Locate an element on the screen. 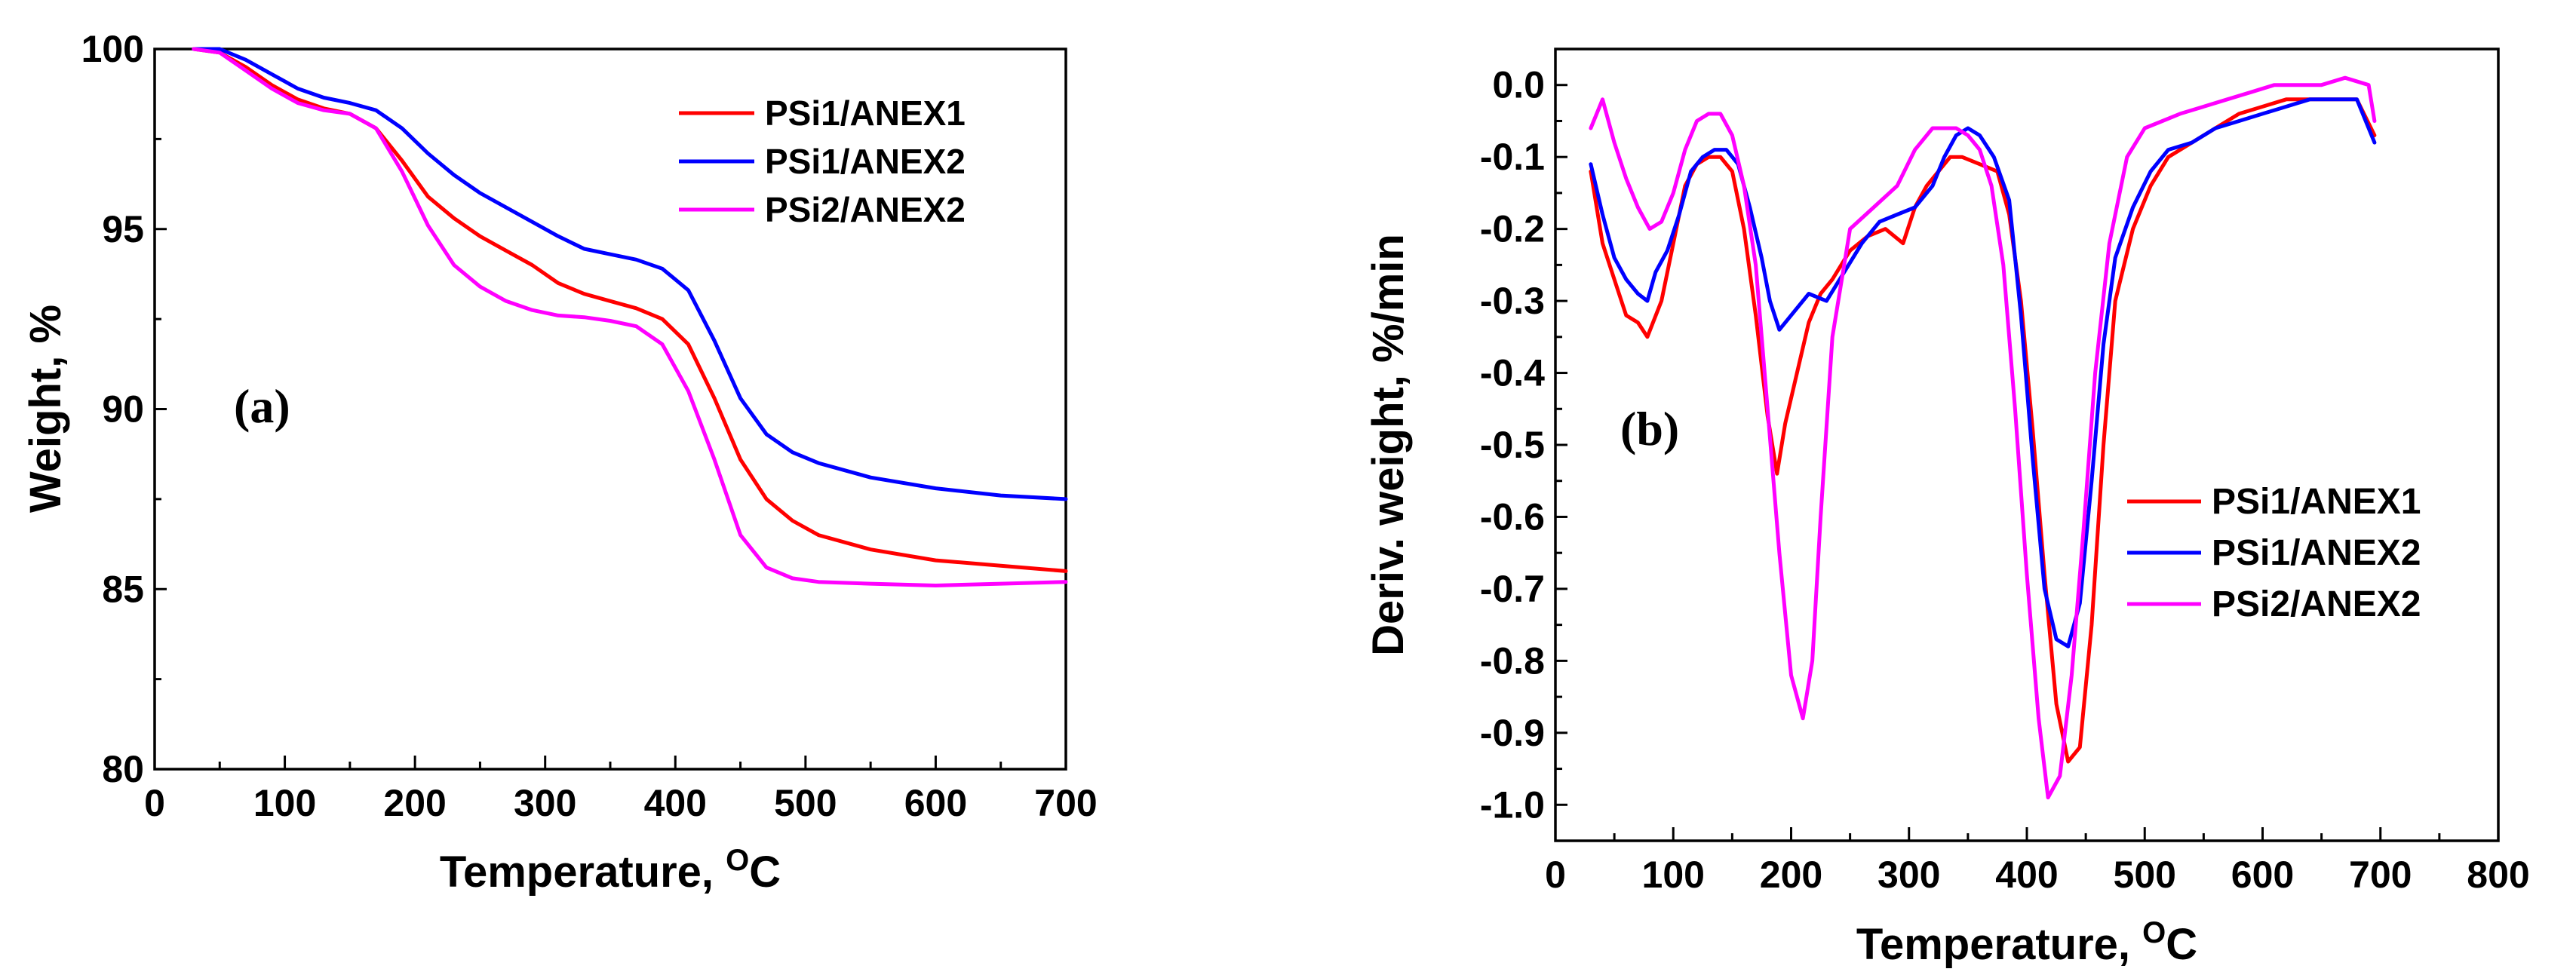  panel-b-x-tick-label: 0 is located at coordinates (1555, 875).